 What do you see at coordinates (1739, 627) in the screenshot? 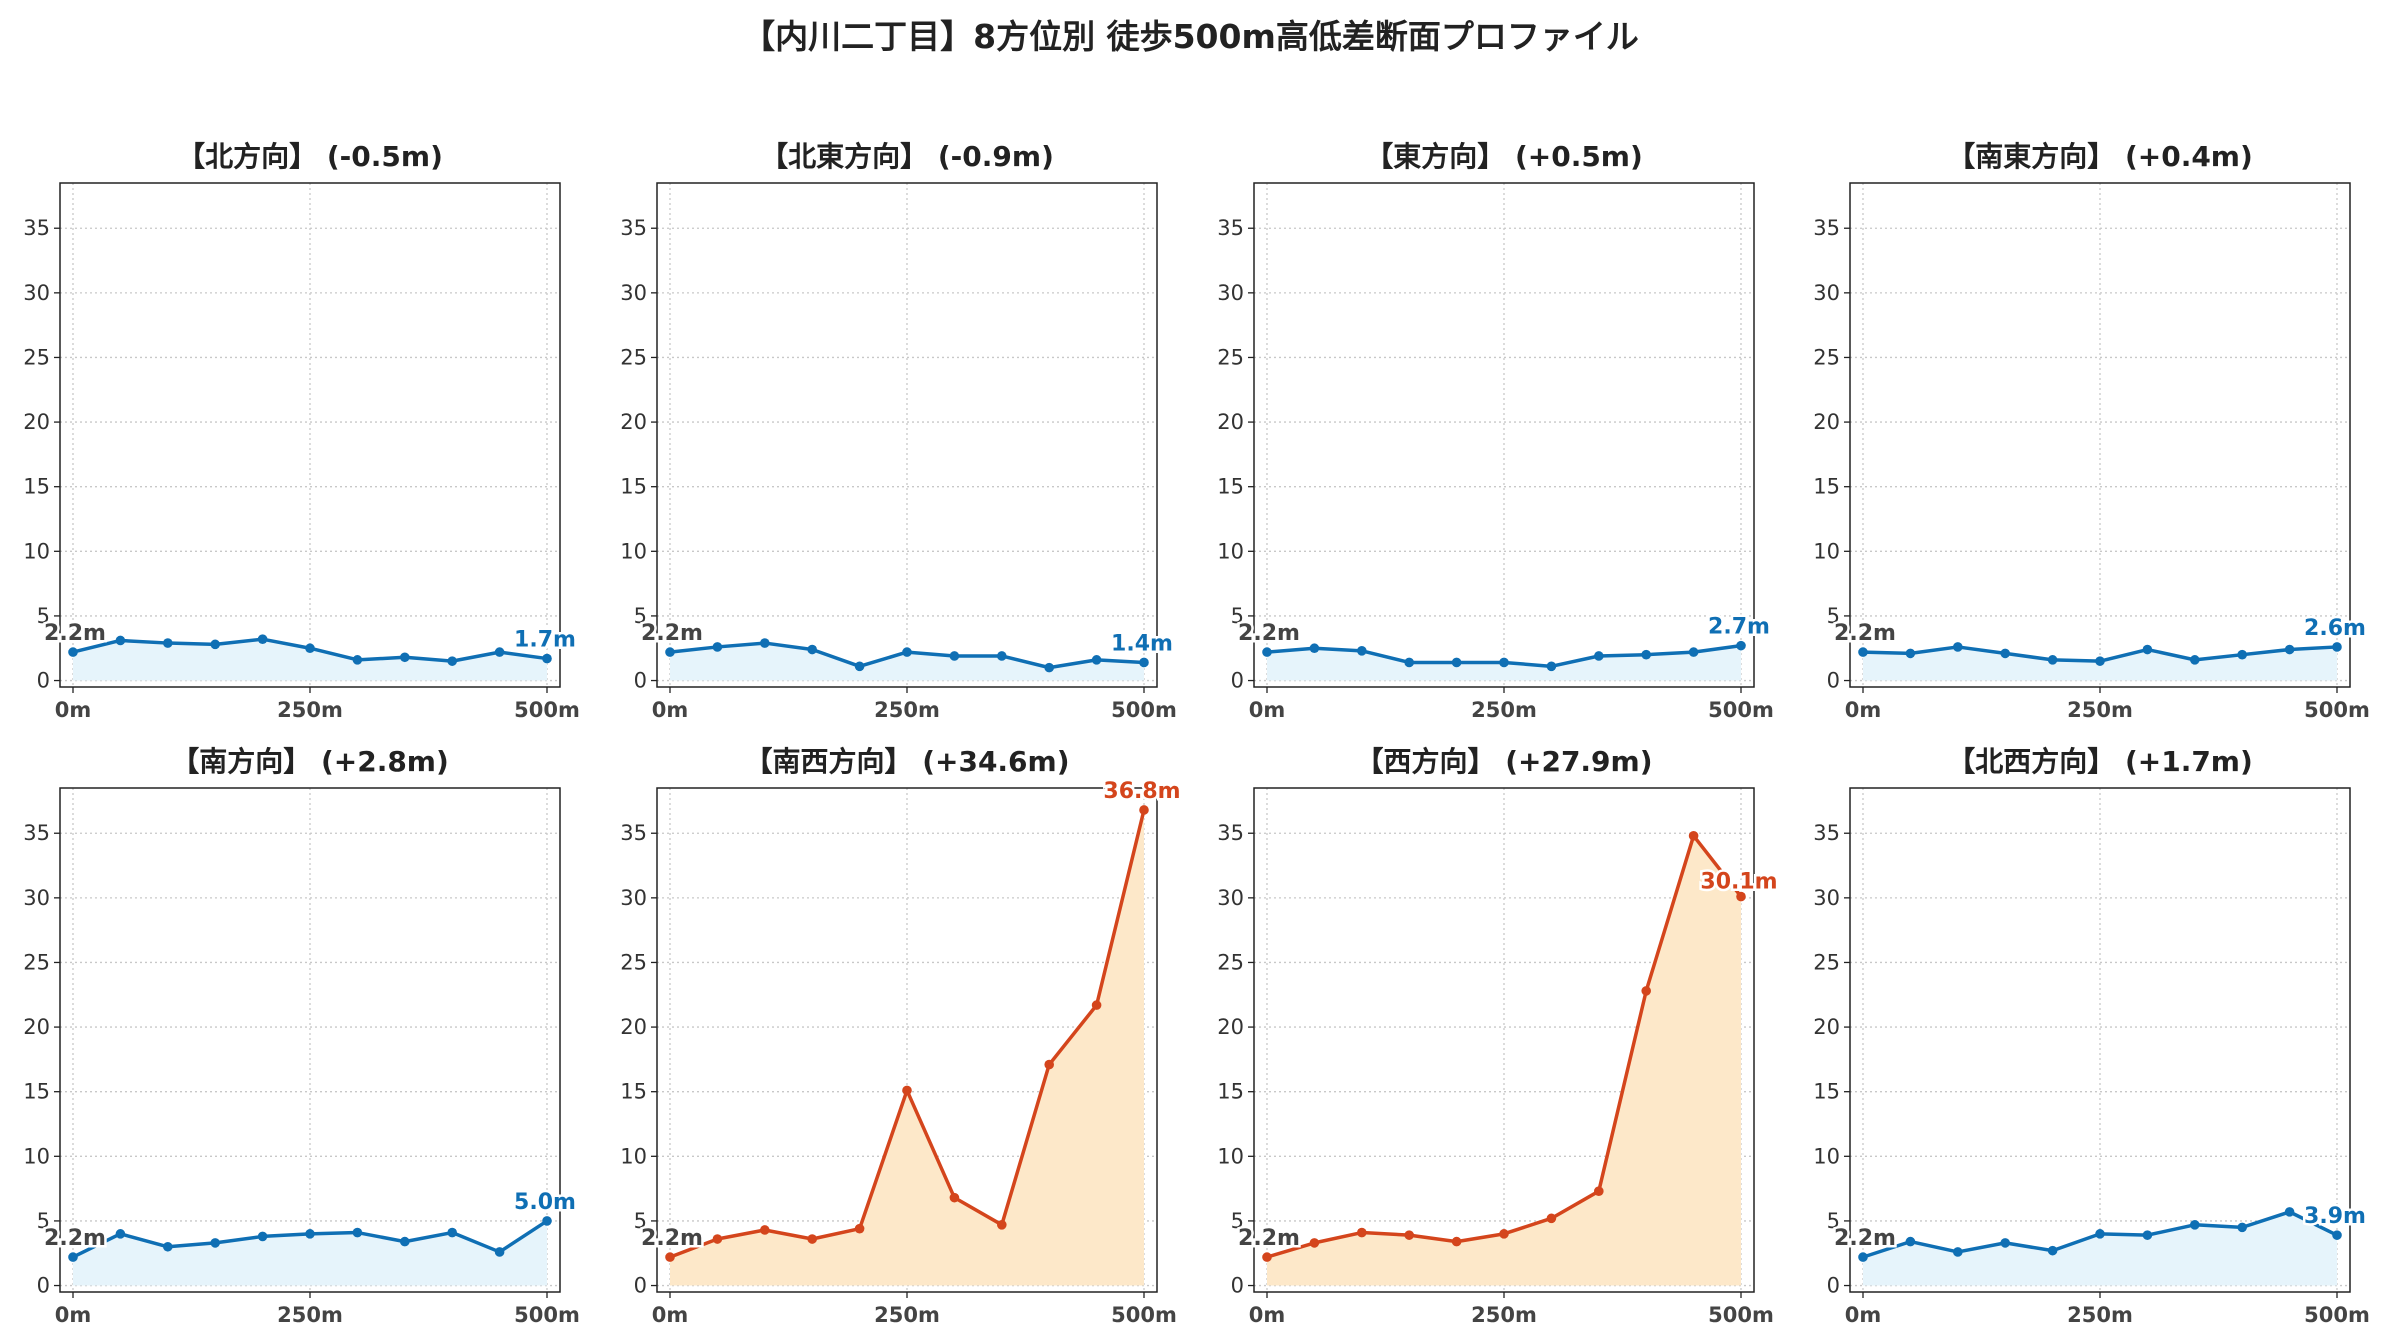
I see `end-elevation-label: 2.7m` at bounding box center [1739, 627].